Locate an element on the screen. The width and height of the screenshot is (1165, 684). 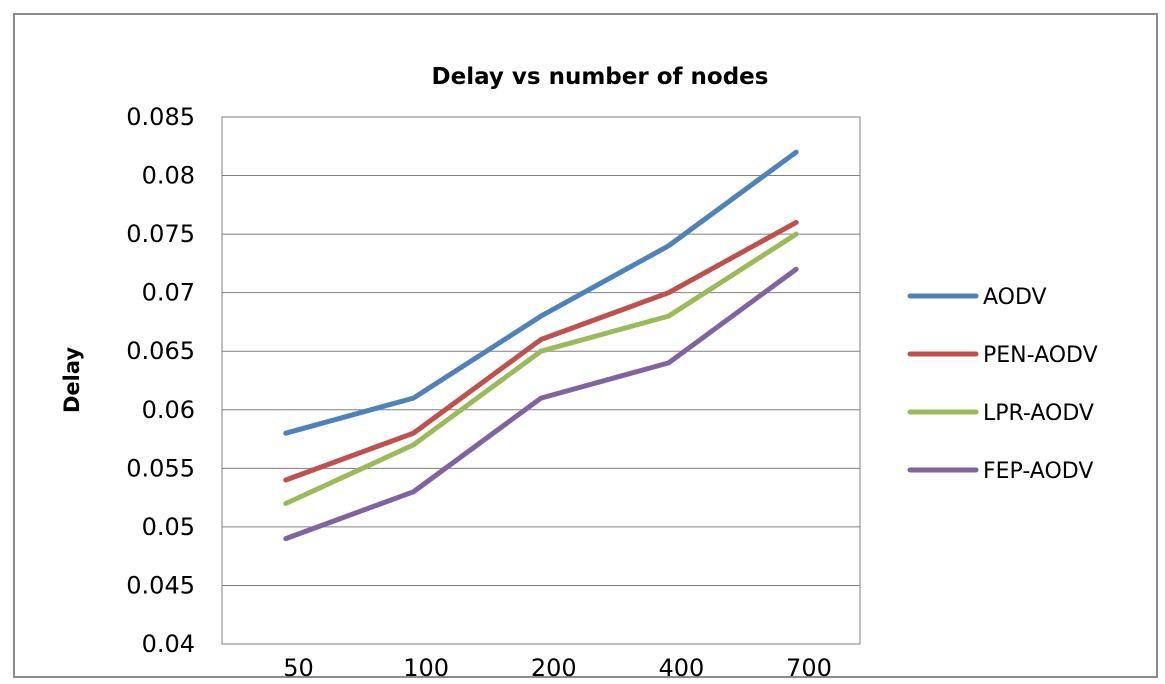
y-axis-title: Delay is located at coordinates (72, 380).